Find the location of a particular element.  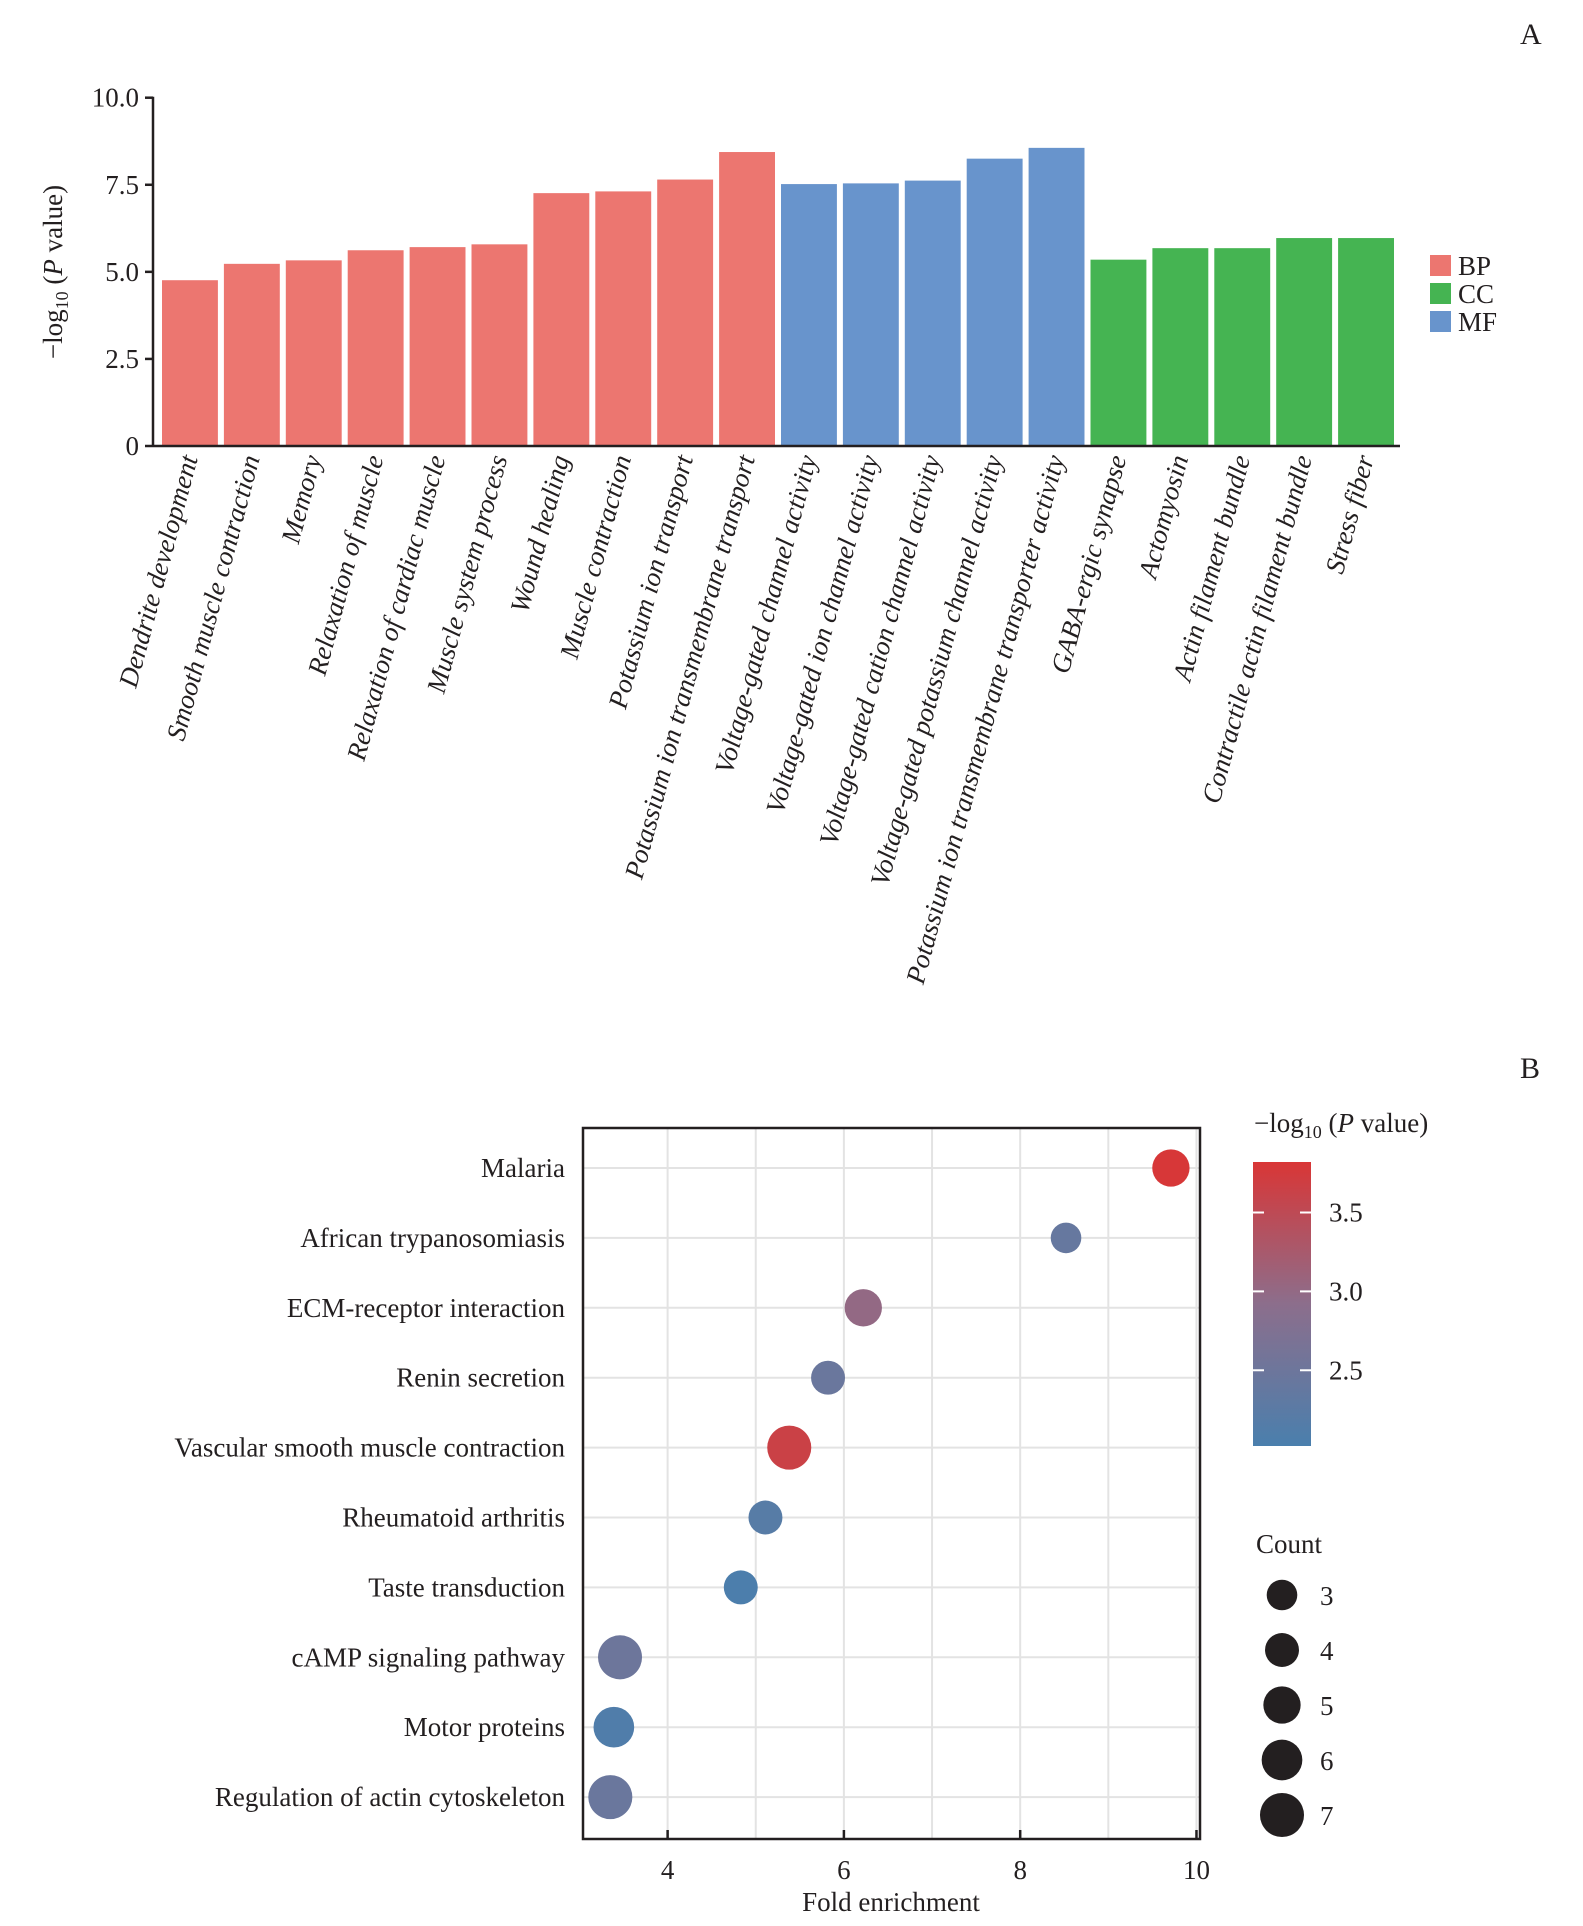

colorbar-tick-label: 3.5 is located at coordinates (1346, 1212).